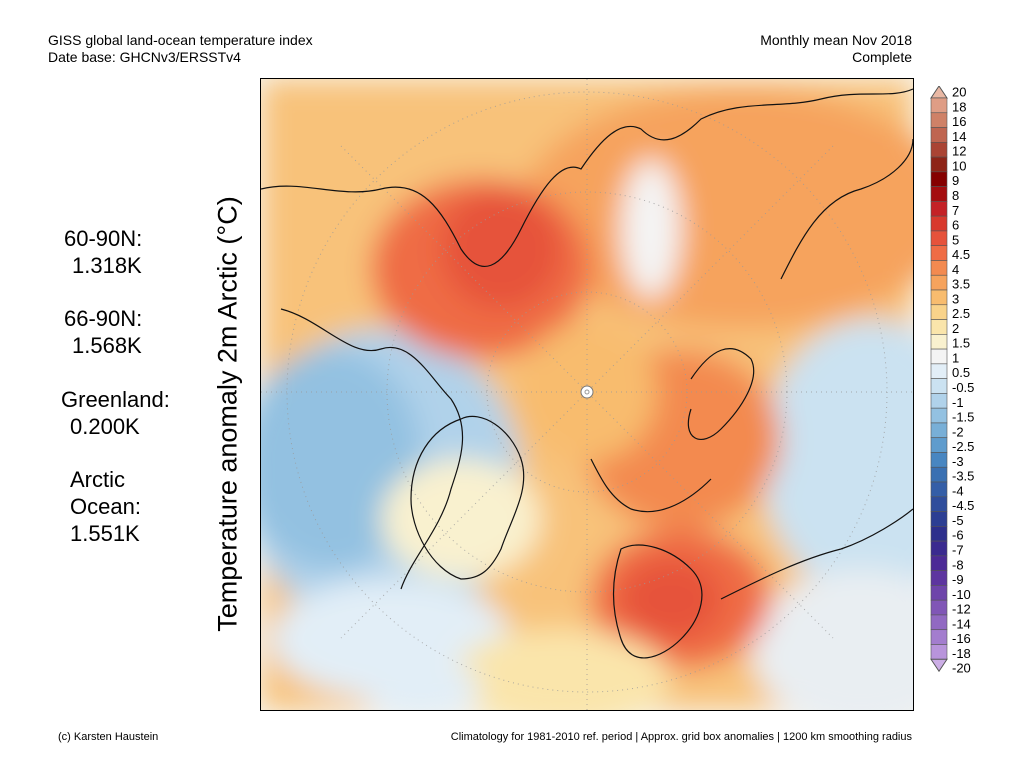 The height and width of the screenshot is (768, 1024). What do you see at coordinates (961, 638) in the screenshot?
I see `colorbar-tick-label: -16` at bounding box center [961, 638].